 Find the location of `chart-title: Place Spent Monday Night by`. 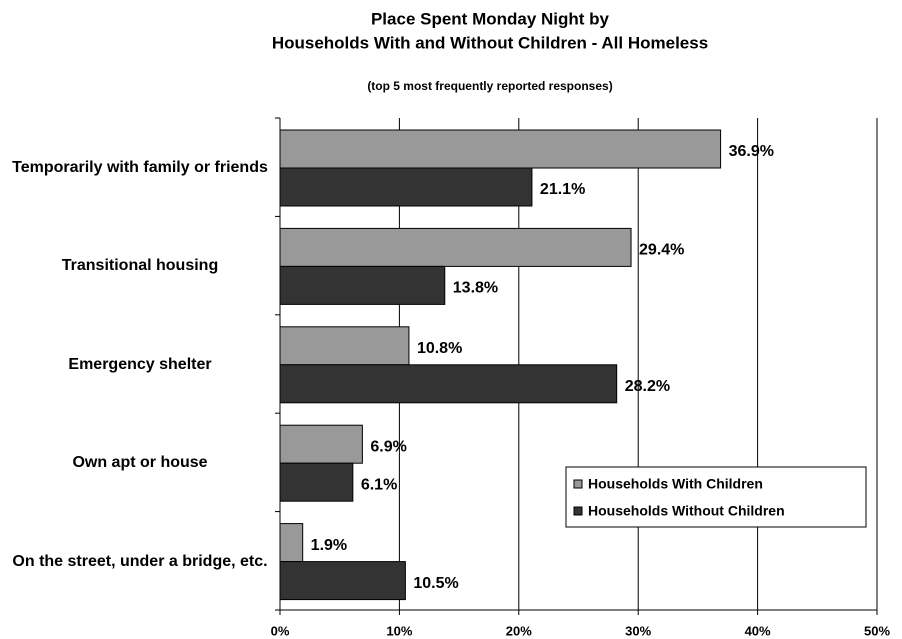

chart-title: Place Spent Monday Night by is located at coordinates (490, 18).